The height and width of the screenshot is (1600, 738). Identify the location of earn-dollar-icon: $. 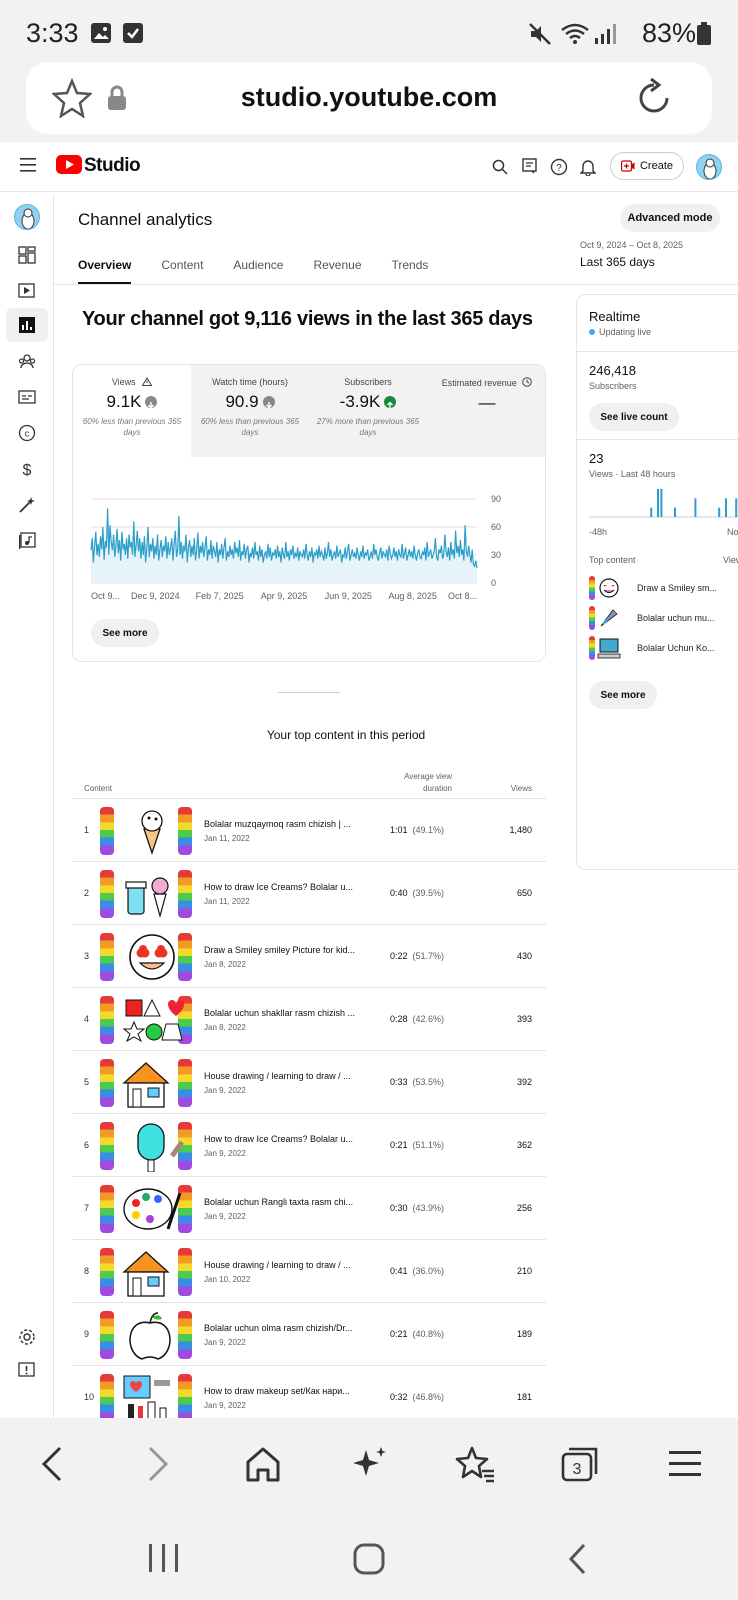
(27, 469).